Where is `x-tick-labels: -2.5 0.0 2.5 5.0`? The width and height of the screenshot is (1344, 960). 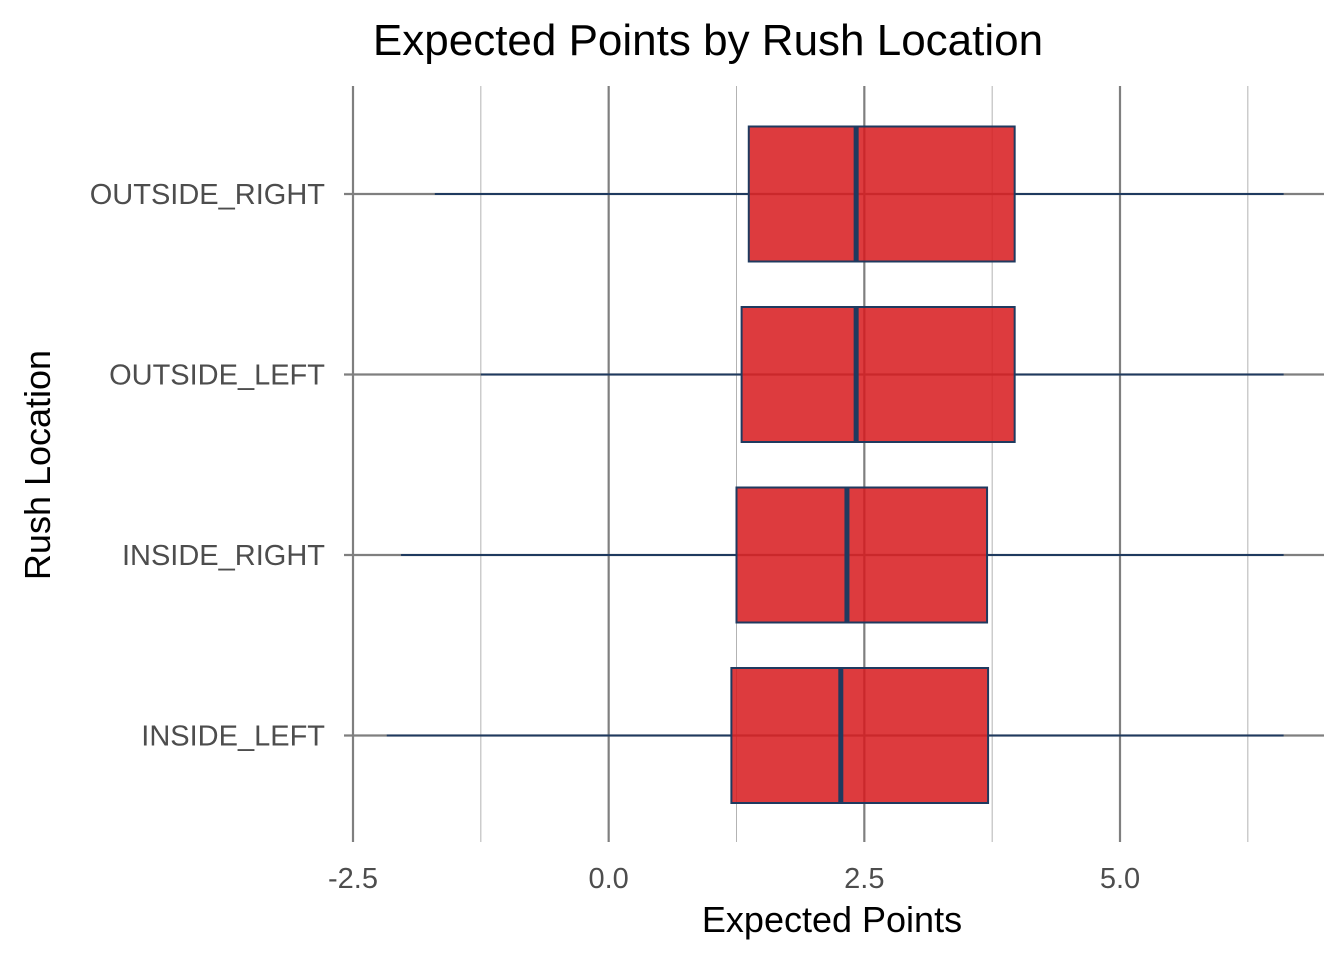
x-tick-labels: -2.5 0.0 2.5 5.0 is located at coordinates (734, 879).